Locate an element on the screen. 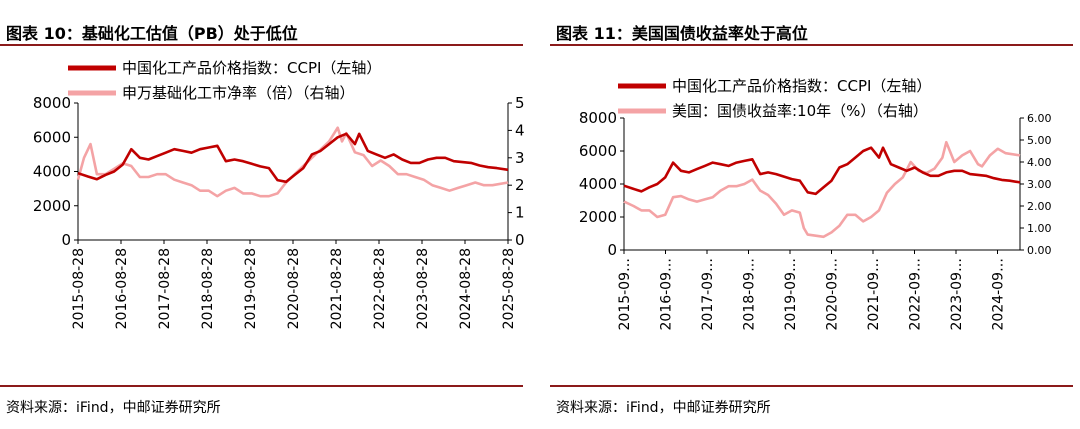 The width and height of the screenshot is (1080, 429). x-tick-label: 2022-08-28 is located at coordinates (380, 288).